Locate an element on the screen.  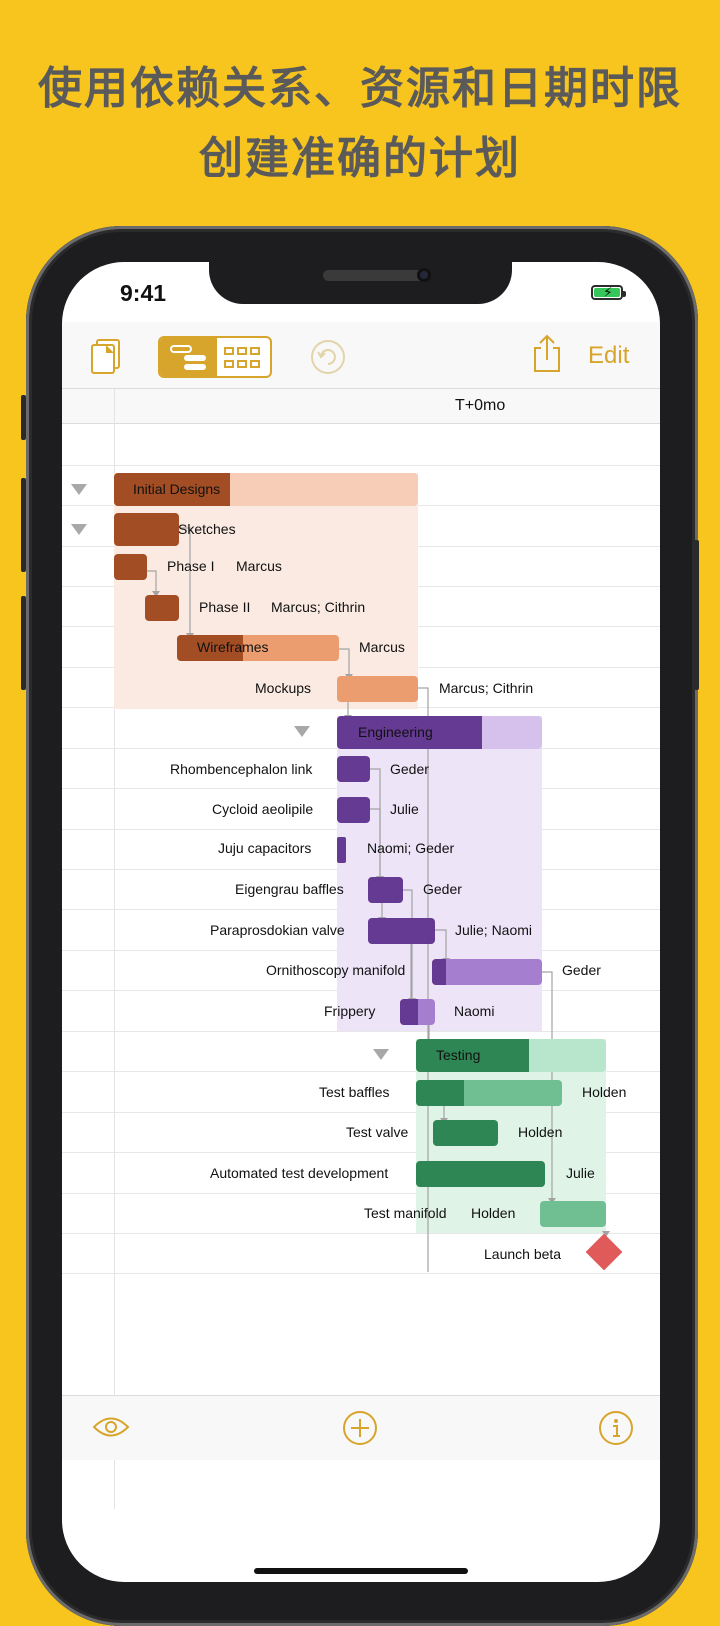
mockups-bar is located at coordinates (377, 689).